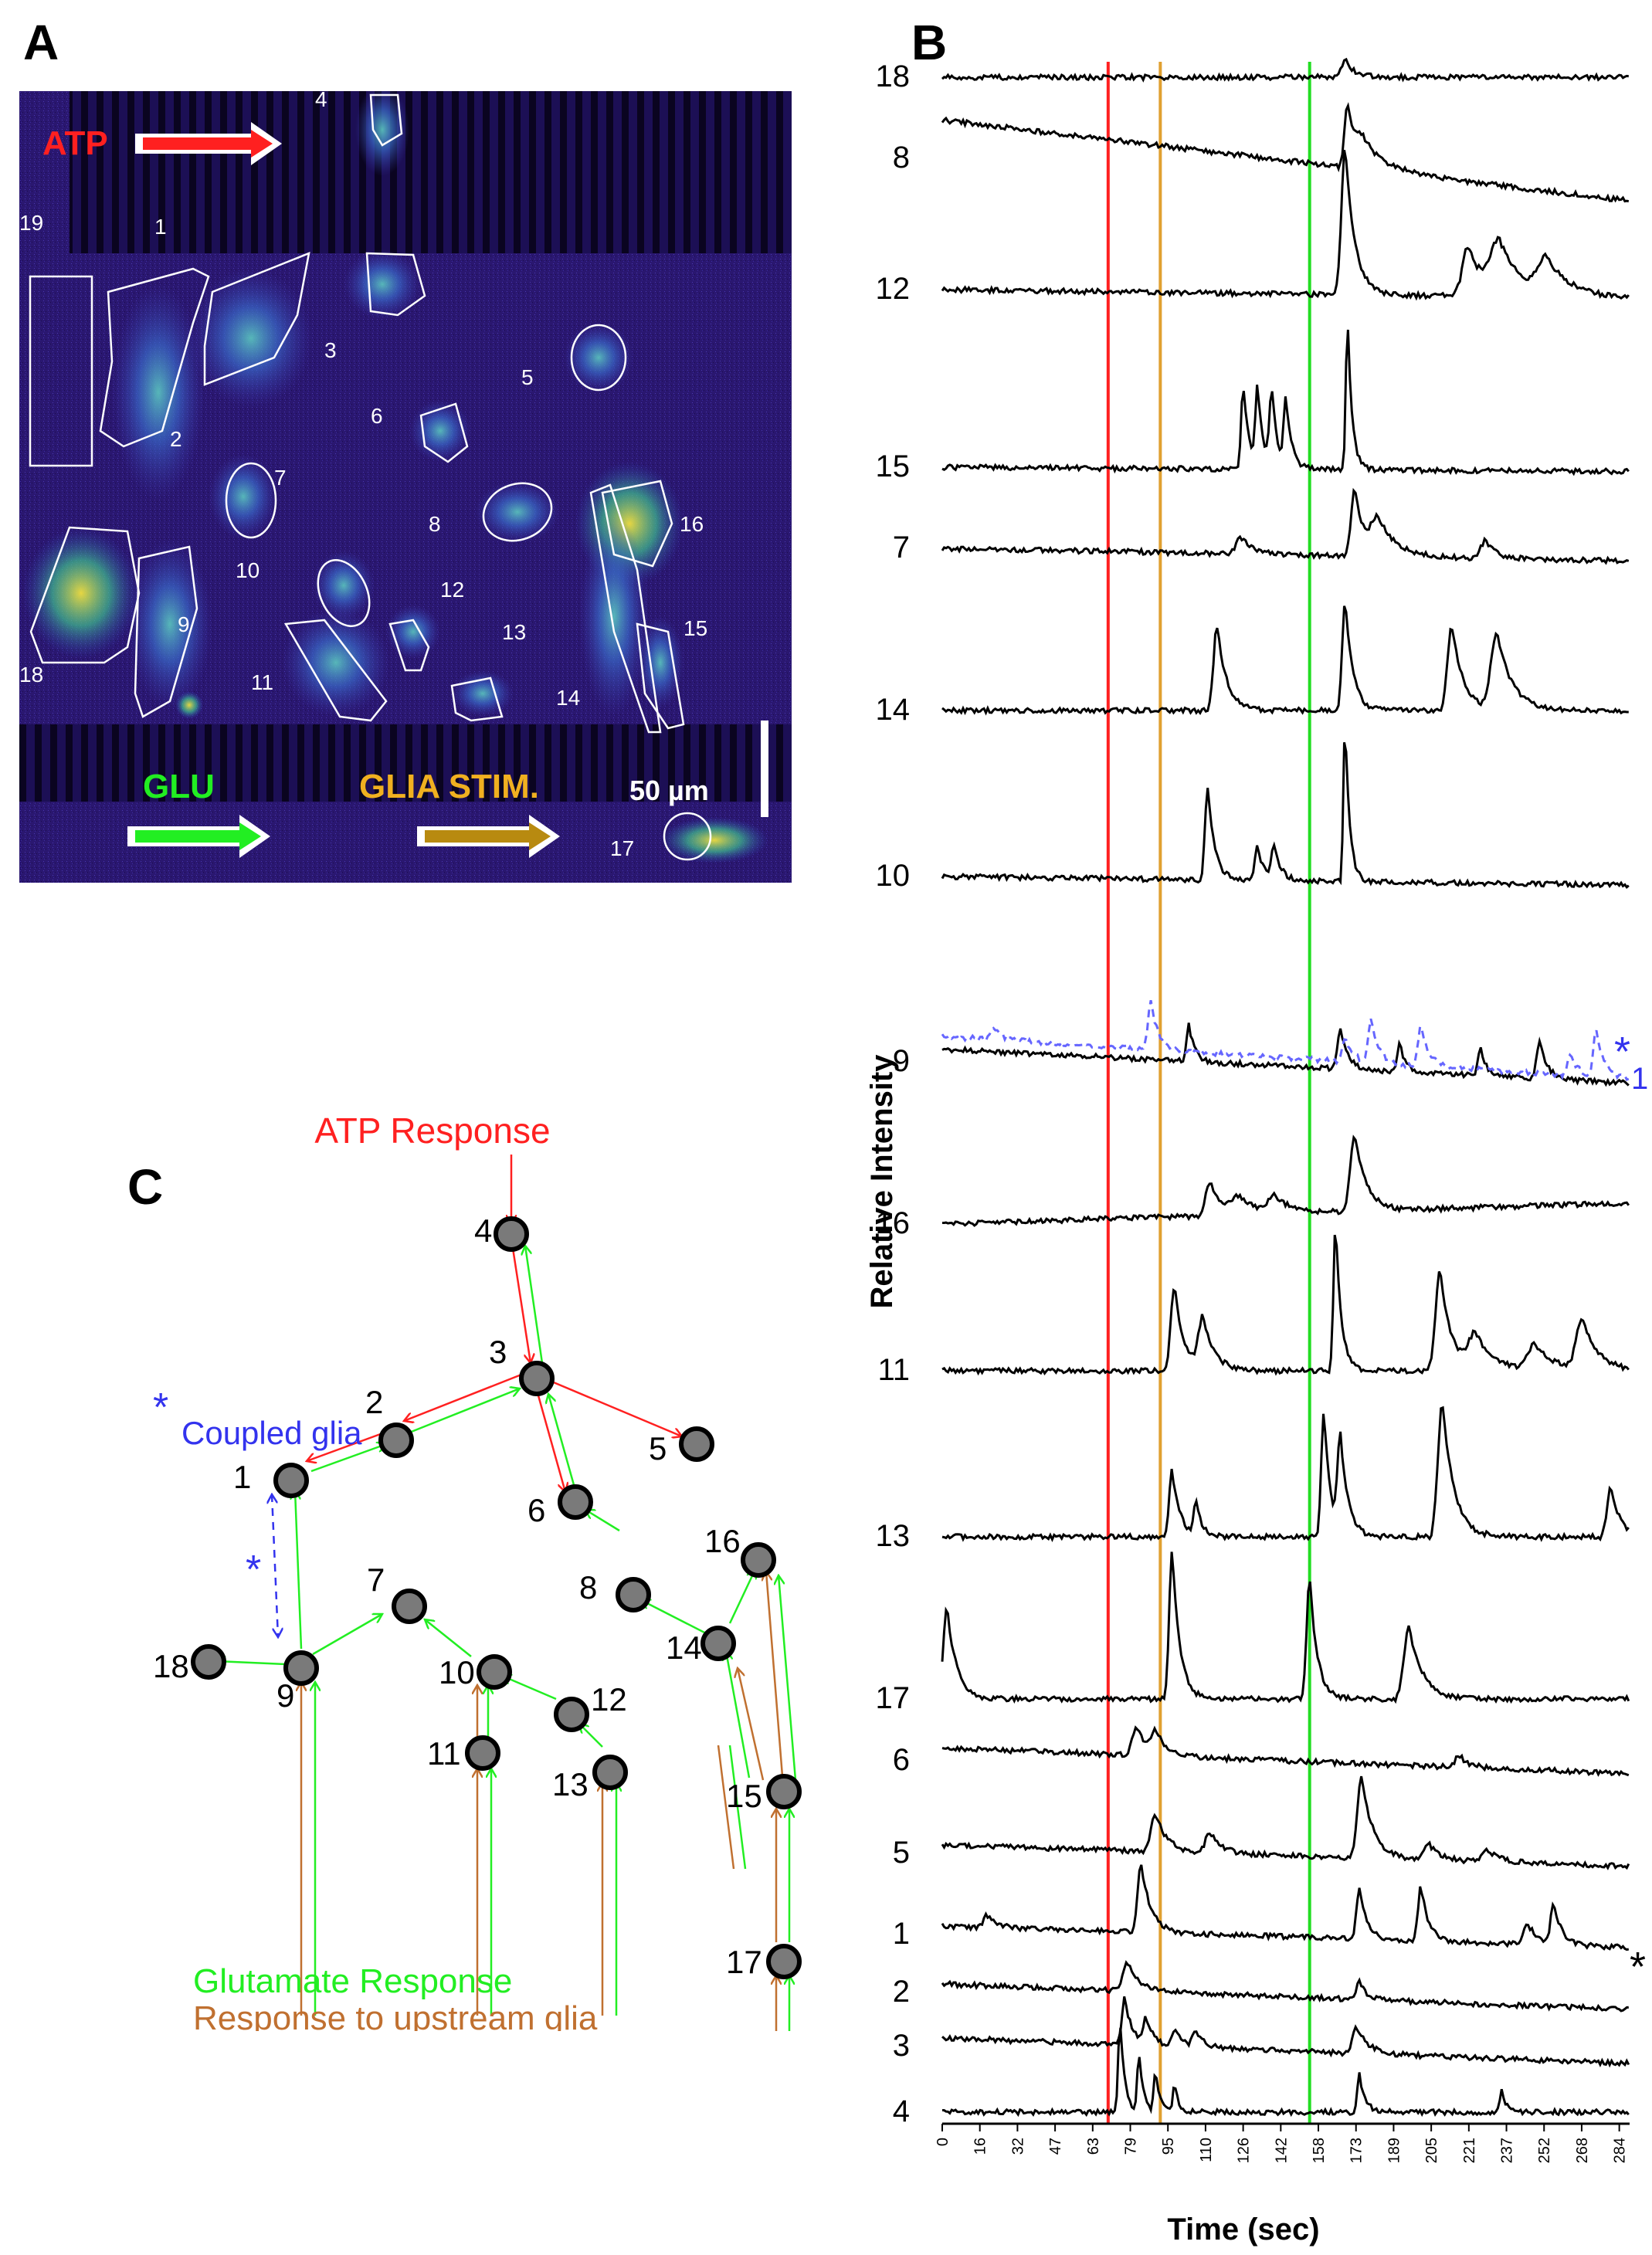 Image resolution: width=1652 pixels, height=2255 pixels. Describe the element at coordinates (41, 42) in the screenshot. I see `panel-a-letter: A` at that location.